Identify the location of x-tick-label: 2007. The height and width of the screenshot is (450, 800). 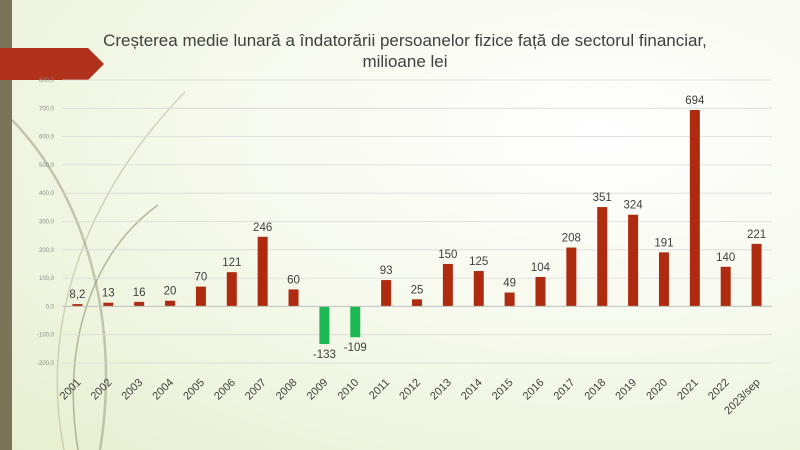
(256, 390).